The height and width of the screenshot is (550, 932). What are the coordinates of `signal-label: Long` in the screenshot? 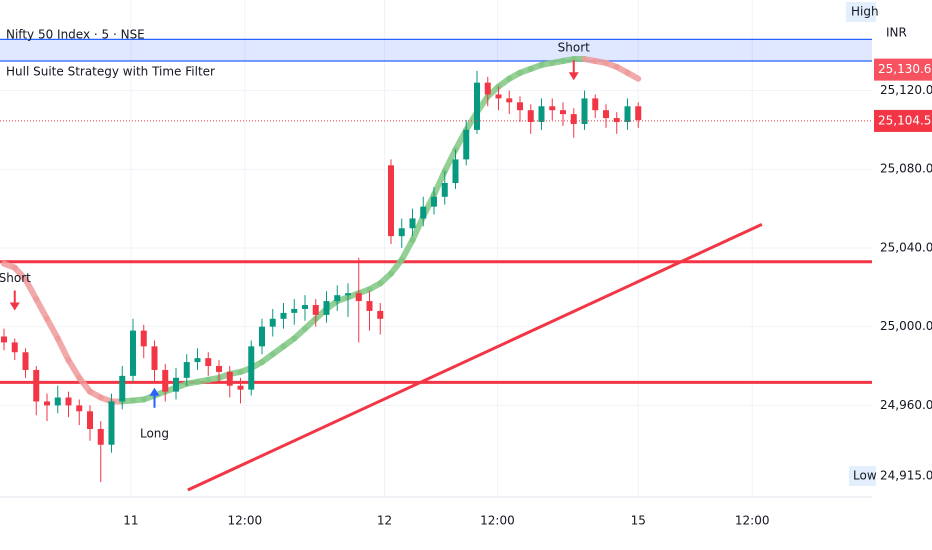 It's located at (154, 433).